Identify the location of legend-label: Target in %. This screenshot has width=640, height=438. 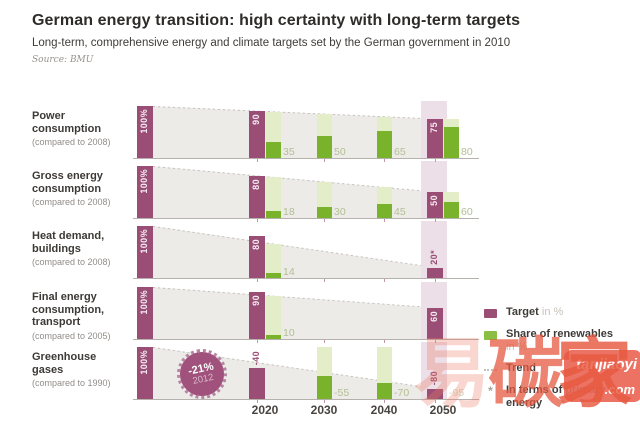
(535, 312).